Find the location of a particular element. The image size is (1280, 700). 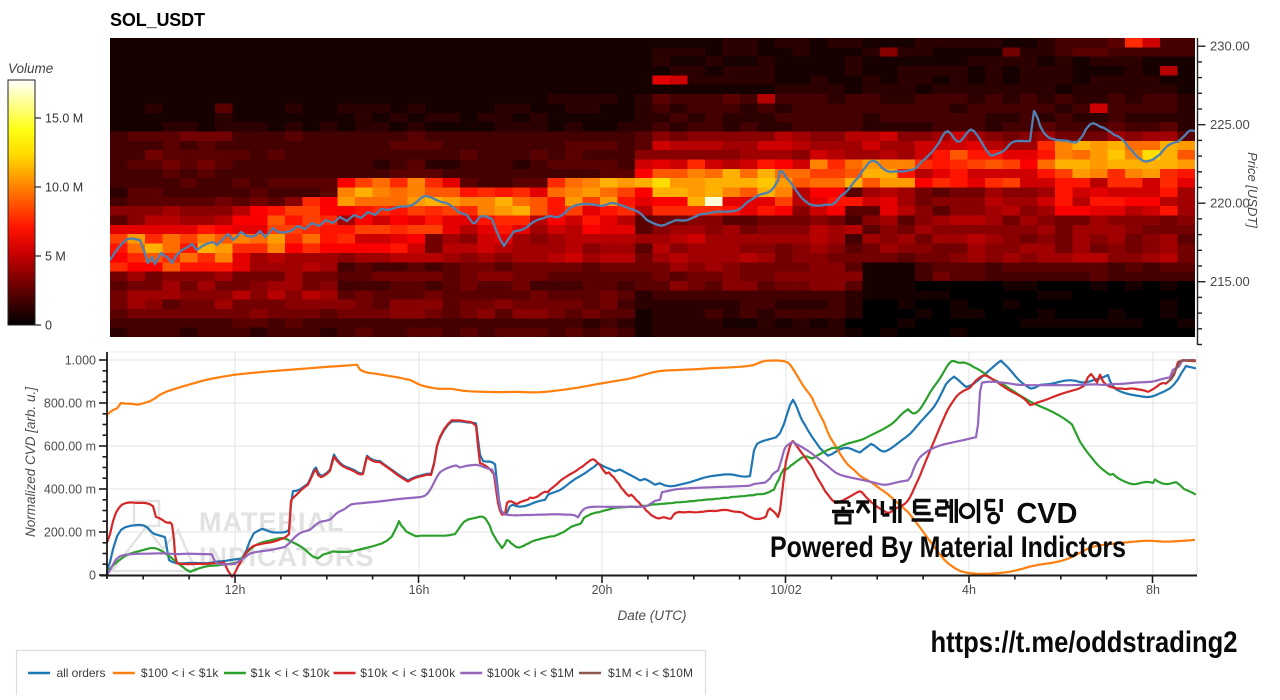

svg-text: 1.000 is located at coordinates (80, 361).